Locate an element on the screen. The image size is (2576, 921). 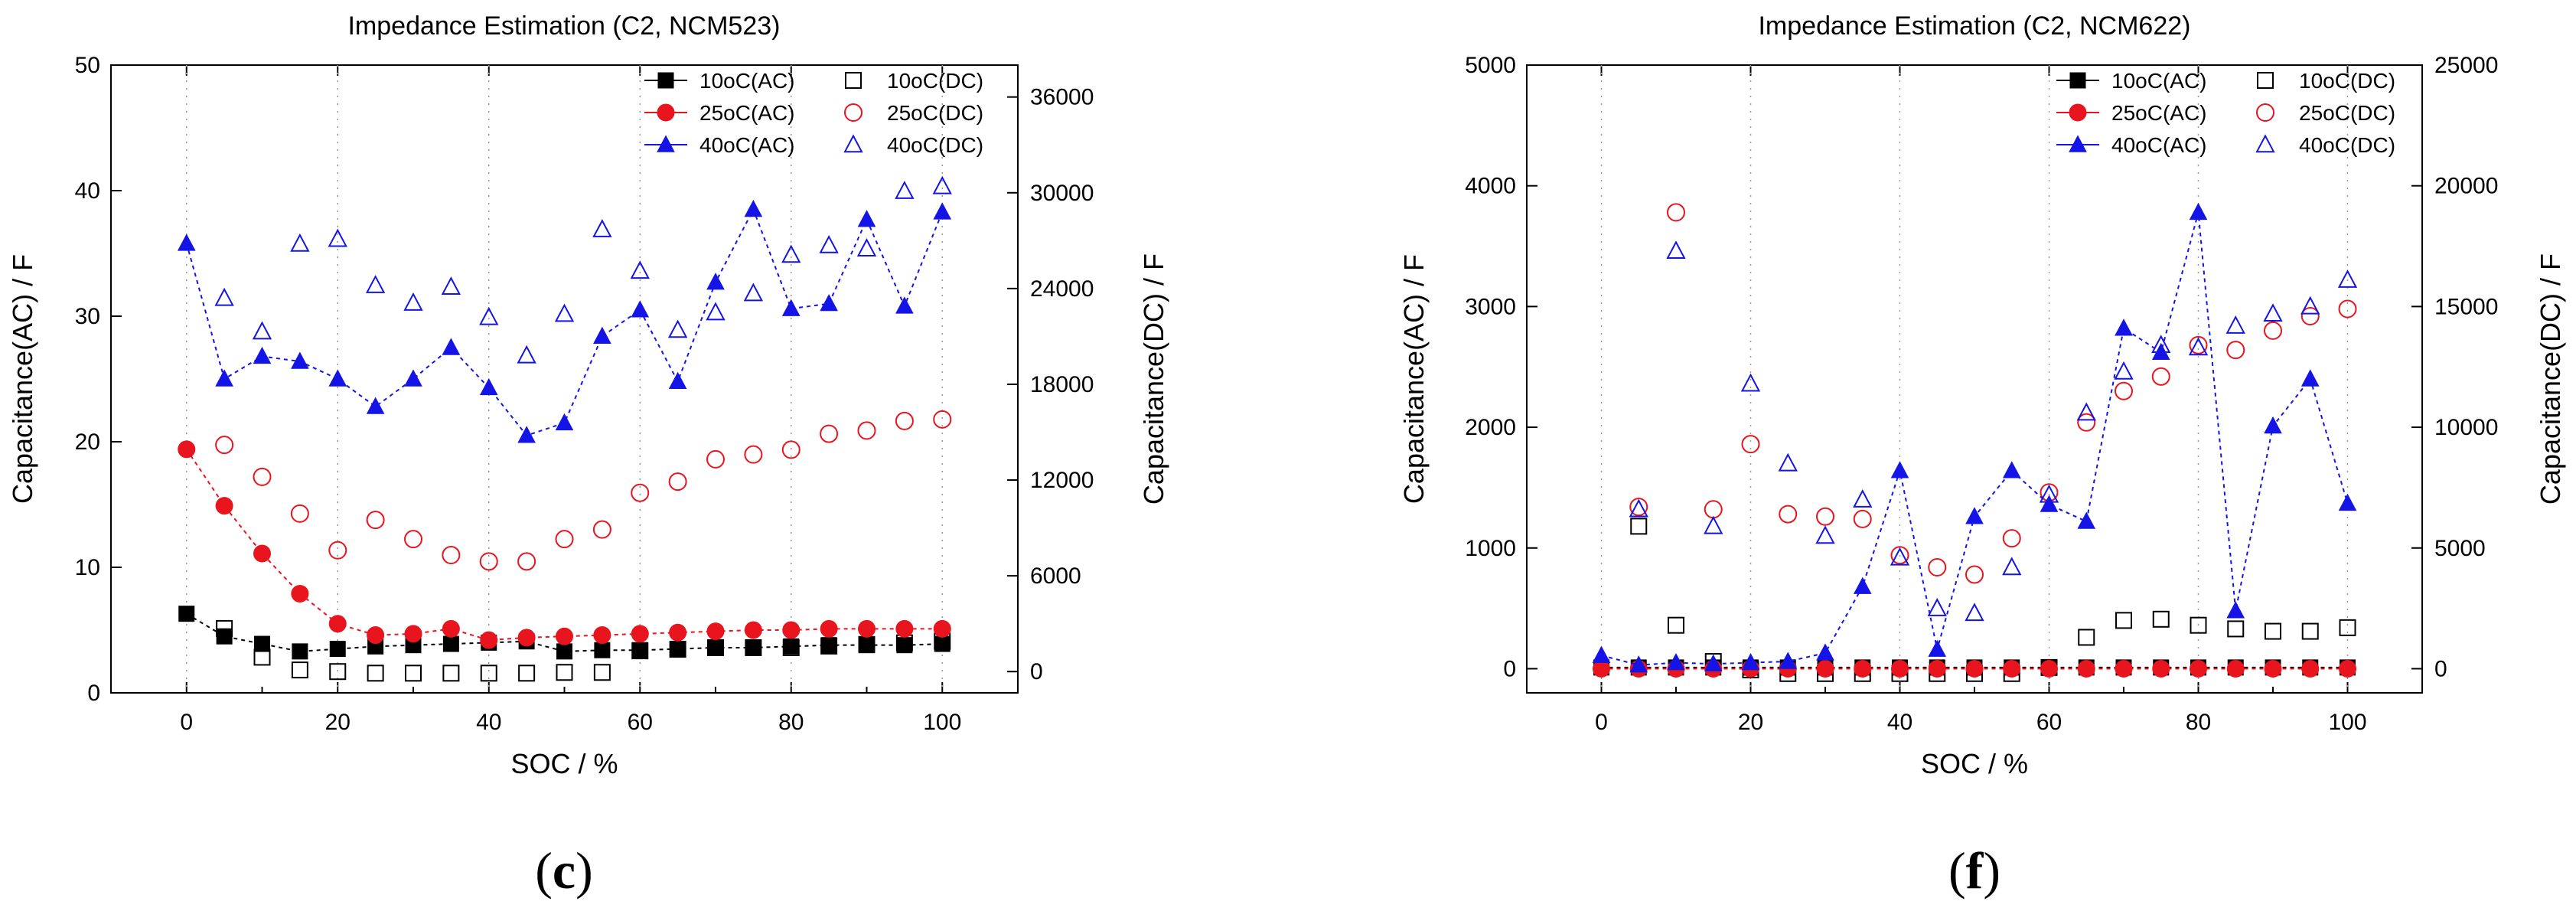
y-right-tick-label: 30000 is located at coordinates (1062, 193).